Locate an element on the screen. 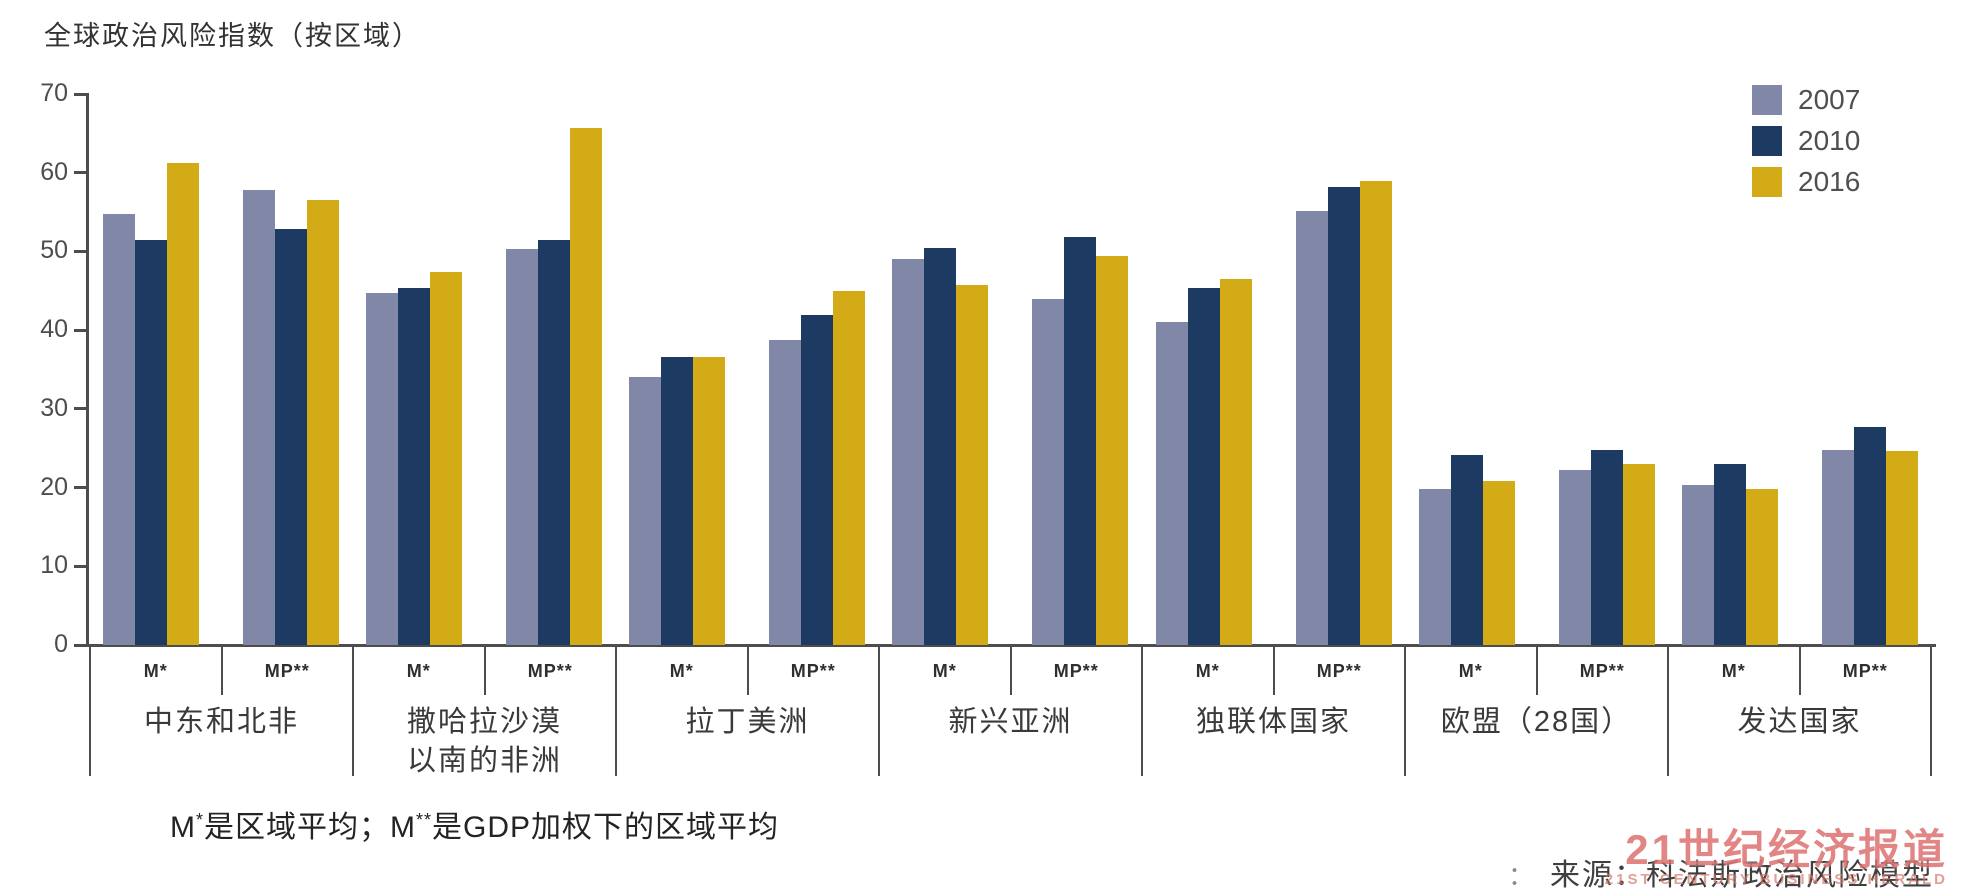 The image size is (1972, 896). bar-2010-MP**-新兴亚洲 is located at coordinates (1080, 440).